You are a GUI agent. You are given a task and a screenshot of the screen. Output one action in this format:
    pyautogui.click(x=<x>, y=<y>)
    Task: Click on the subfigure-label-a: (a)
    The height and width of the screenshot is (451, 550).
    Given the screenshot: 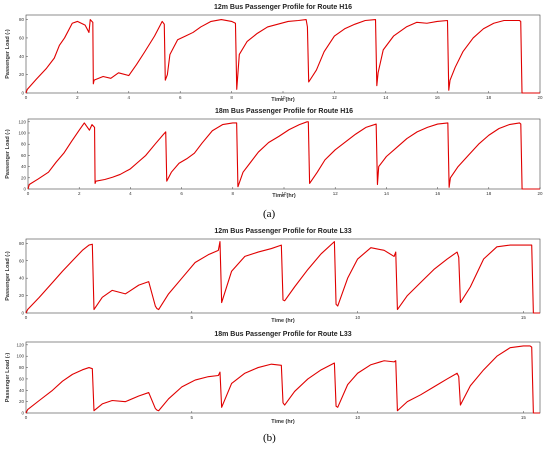 What is the action you would take?
    pyautogui.click(x=269, y=214)
    